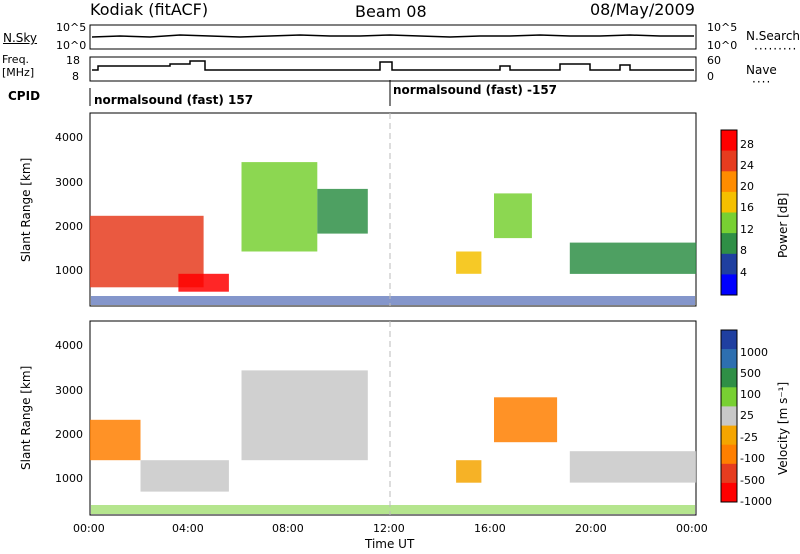 Image resolution: width=800 pixels, height=554 pixels. Describe the element at coordinates (20, 38) in the screenshot. I see `nsky-label: N.Sky` at that location.